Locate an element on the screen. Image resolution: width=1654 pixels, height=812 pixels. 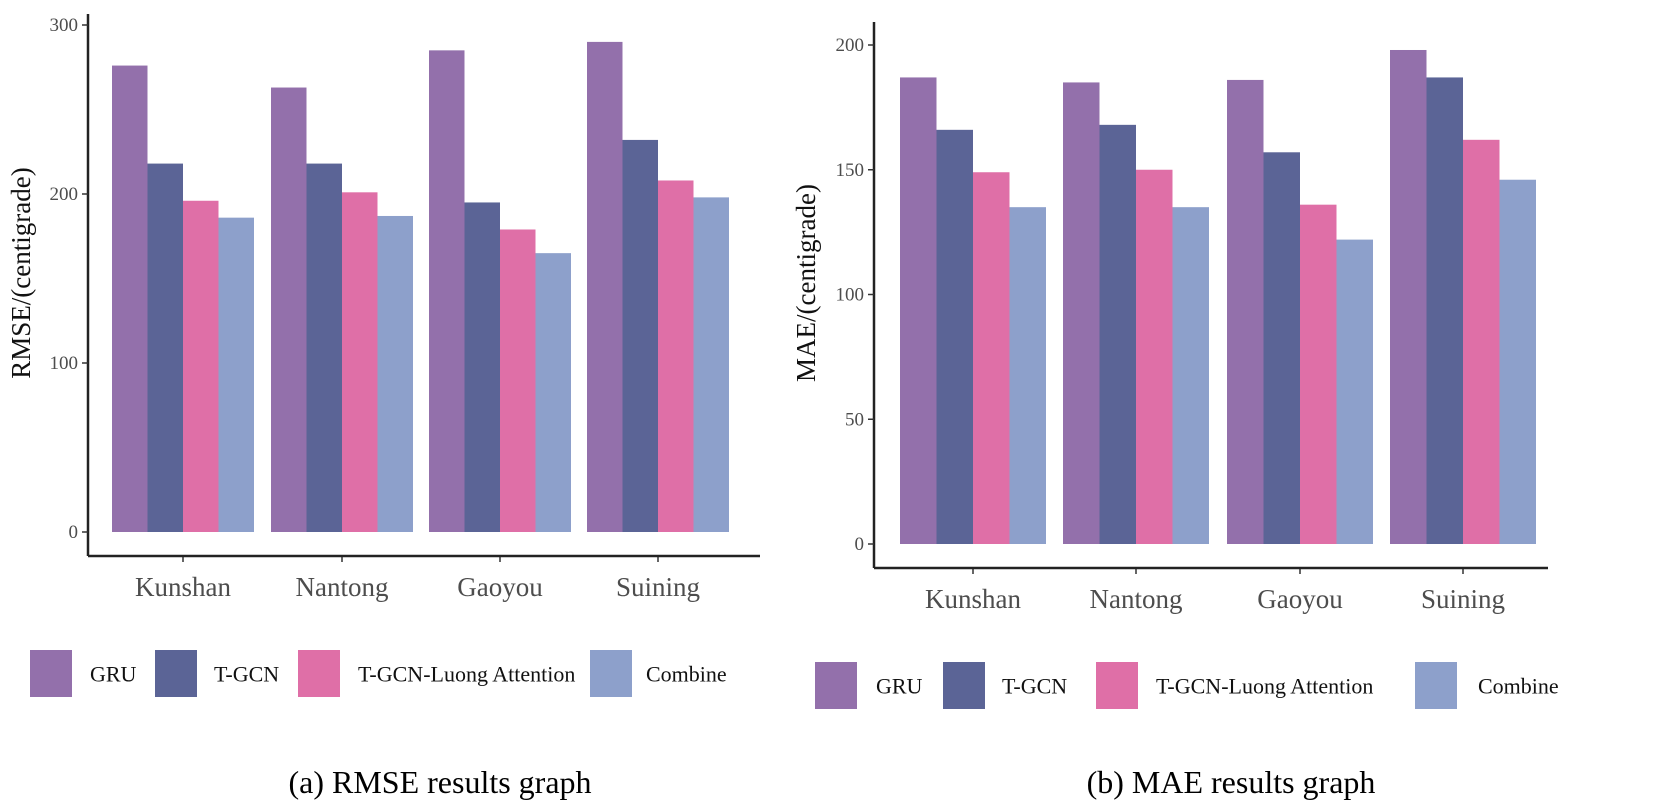
caption-mae: (b) MAE results graph is located at coordinates (1231, 782).